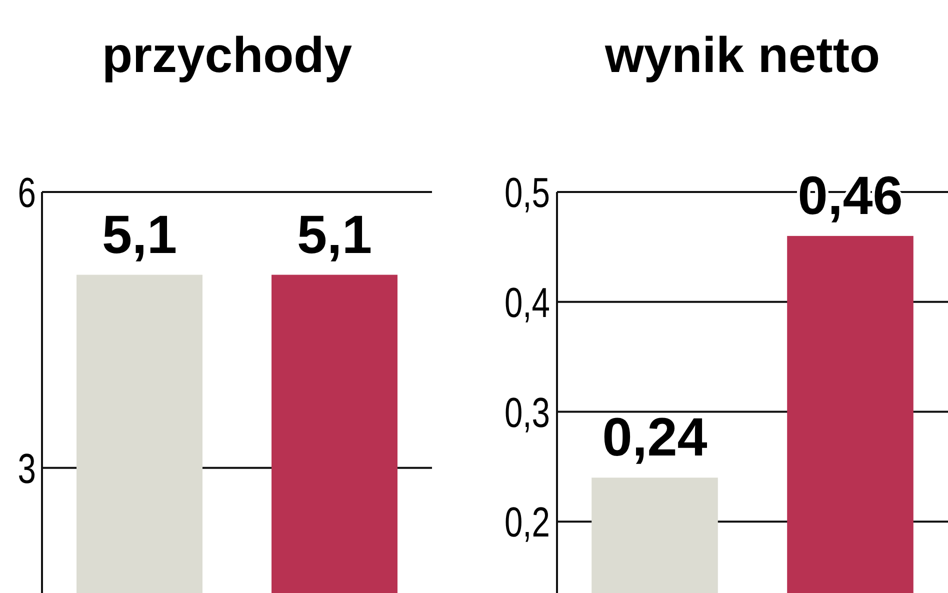  I want to click on y-tick-label: 0,4, so click(527, 302).